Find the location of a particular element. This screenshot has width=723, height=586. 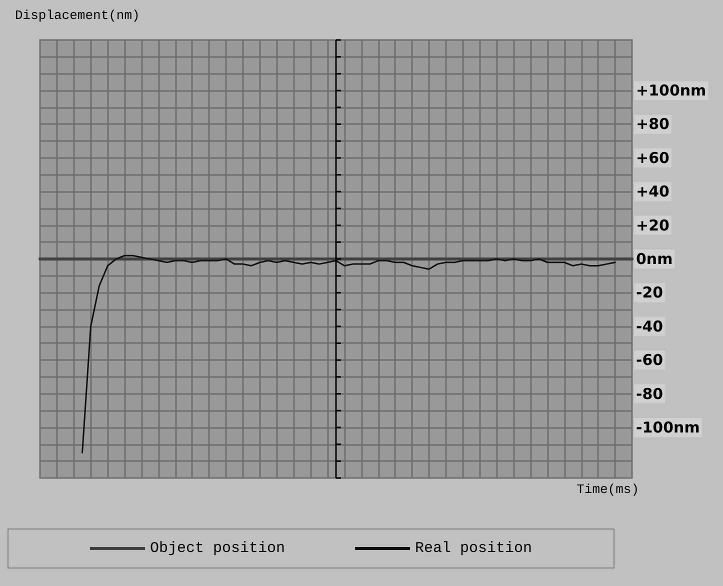

legend-label: Object position is located at coordinates (218, 548).